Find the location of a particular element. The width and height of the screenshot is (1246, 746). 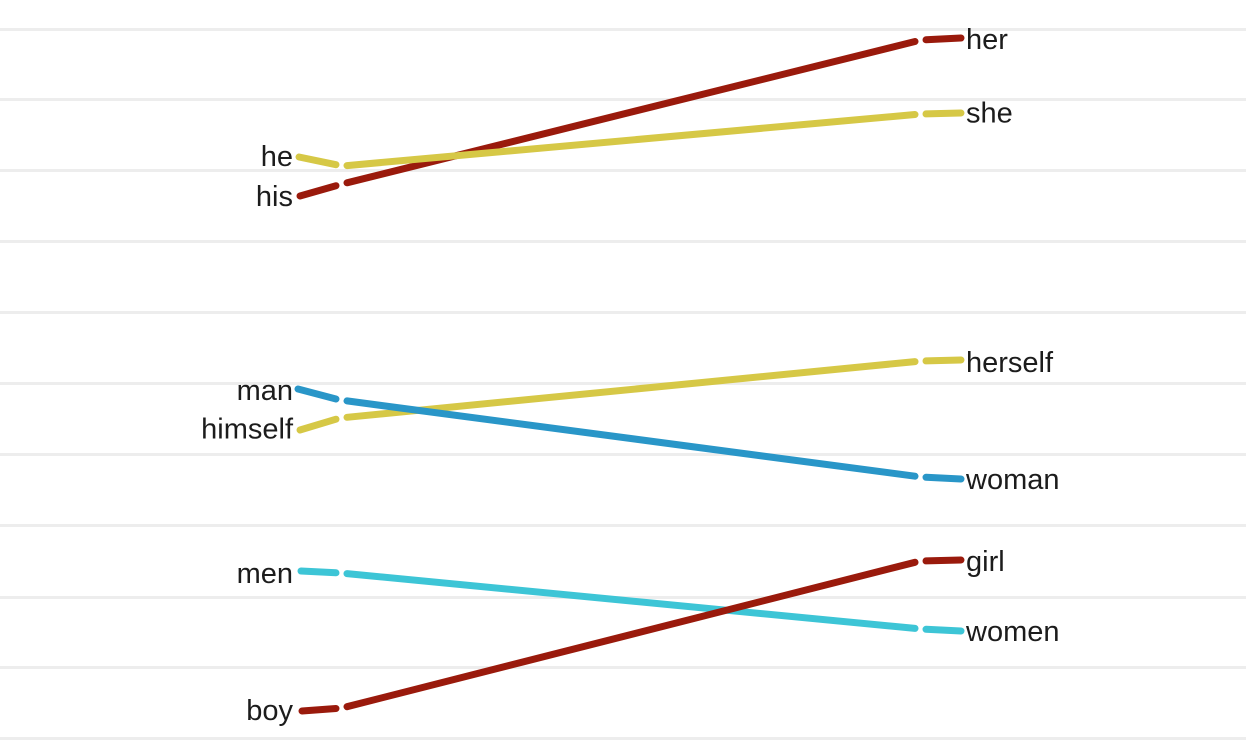

series-men-women: men women is located at coordinates (648, 603).